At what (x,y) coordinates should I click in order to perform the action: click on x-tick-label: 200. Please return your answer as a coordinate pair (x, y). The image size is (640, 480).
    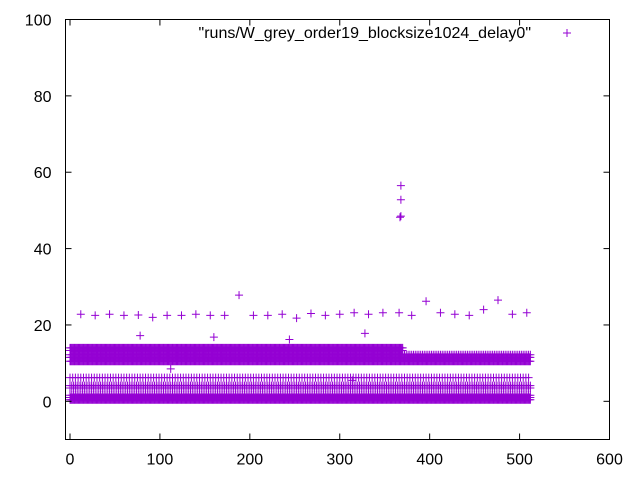
    Looking at the image, I should click on (249, 460).